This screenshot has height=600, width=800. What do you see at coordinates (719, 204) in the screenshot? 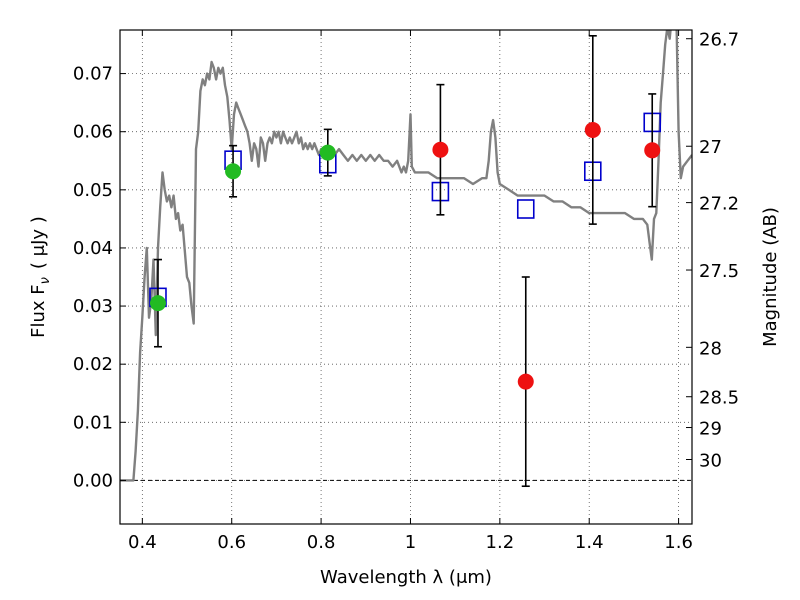
I see `y2-tick-label: 27.2` at bounding box center [719, 204].